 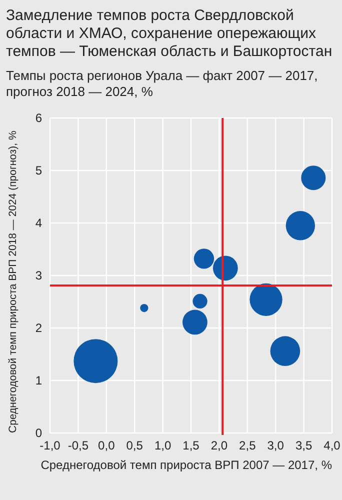 What do you see at coordinates (38, 170) in the screenshot?
I see `y-tick-label: 5` at bounding box center [38, 170].